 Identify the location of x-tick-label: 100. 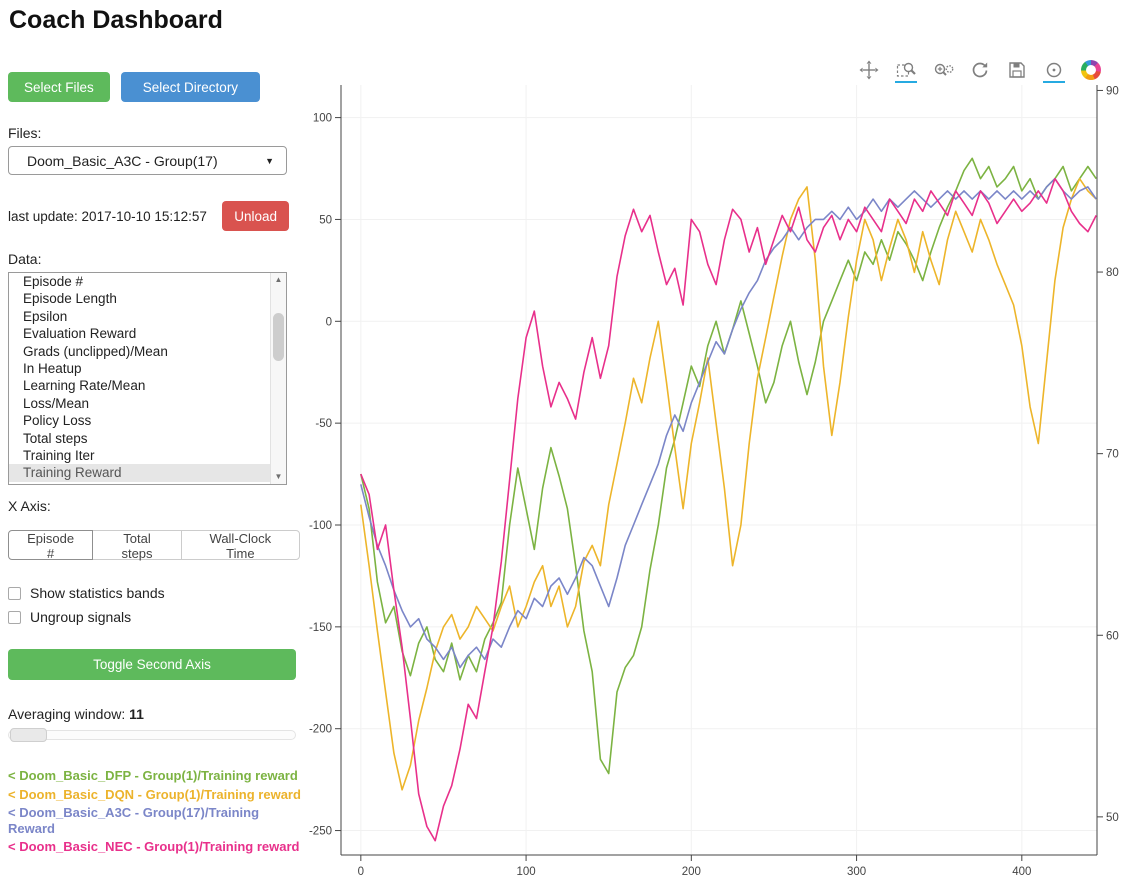
(525, 872).